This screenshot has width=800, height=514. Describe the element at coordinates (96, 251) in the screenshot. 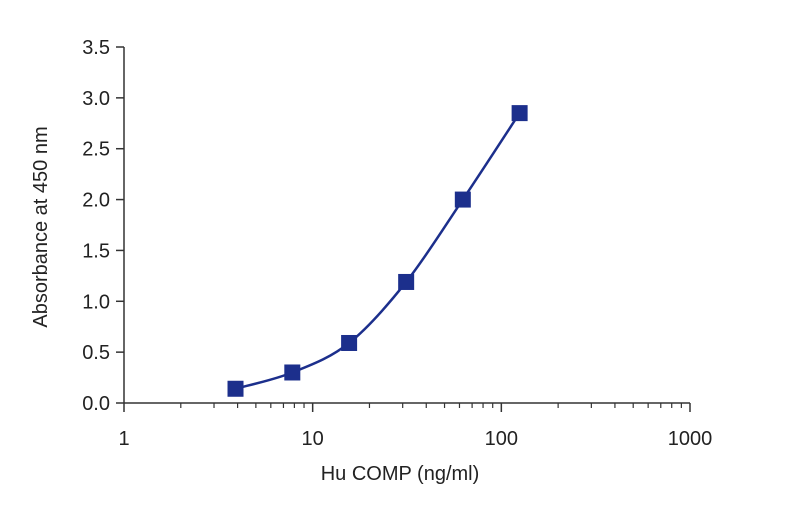

I see `y-tick-label: 1.5` at that location.